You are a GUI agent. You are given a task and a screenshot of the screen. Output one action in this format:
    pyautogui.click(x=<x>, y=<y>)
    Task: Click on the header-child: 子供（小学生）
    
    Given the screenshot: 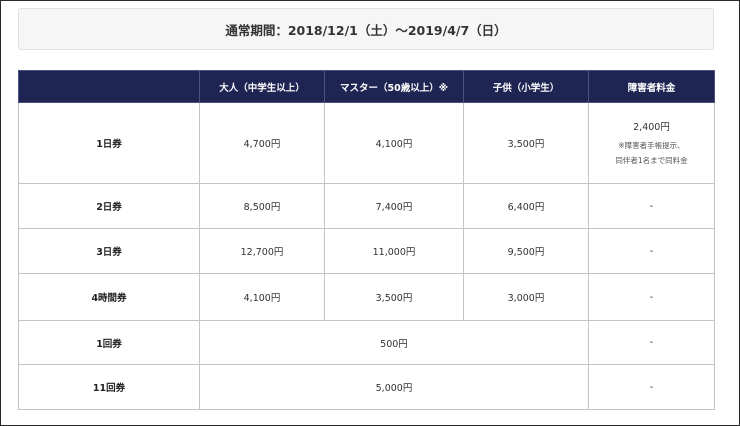 What is the action you would take?
    pyautogui.click(x=526, y=86)
    